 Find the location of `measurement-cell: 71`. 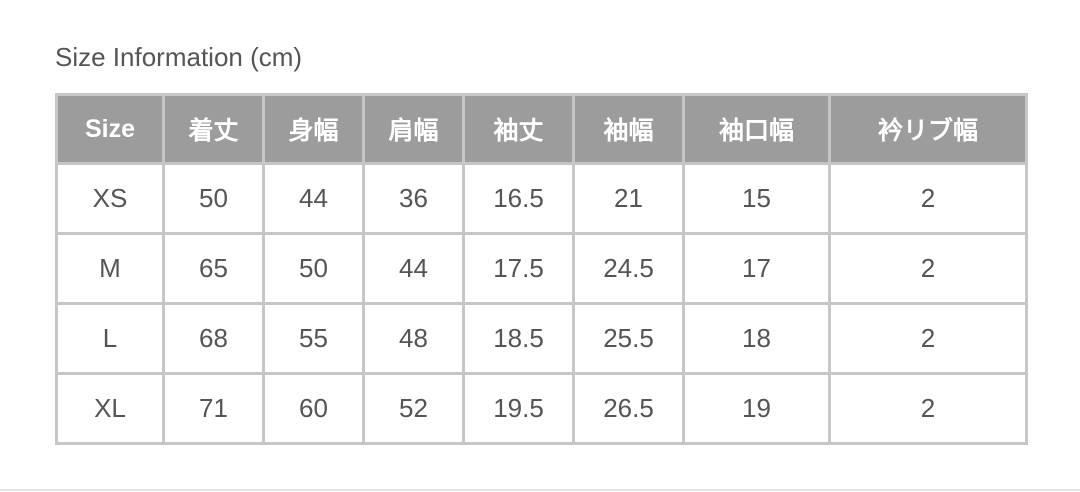

measurement-cell: 71 is located at coordinates (213, 408).